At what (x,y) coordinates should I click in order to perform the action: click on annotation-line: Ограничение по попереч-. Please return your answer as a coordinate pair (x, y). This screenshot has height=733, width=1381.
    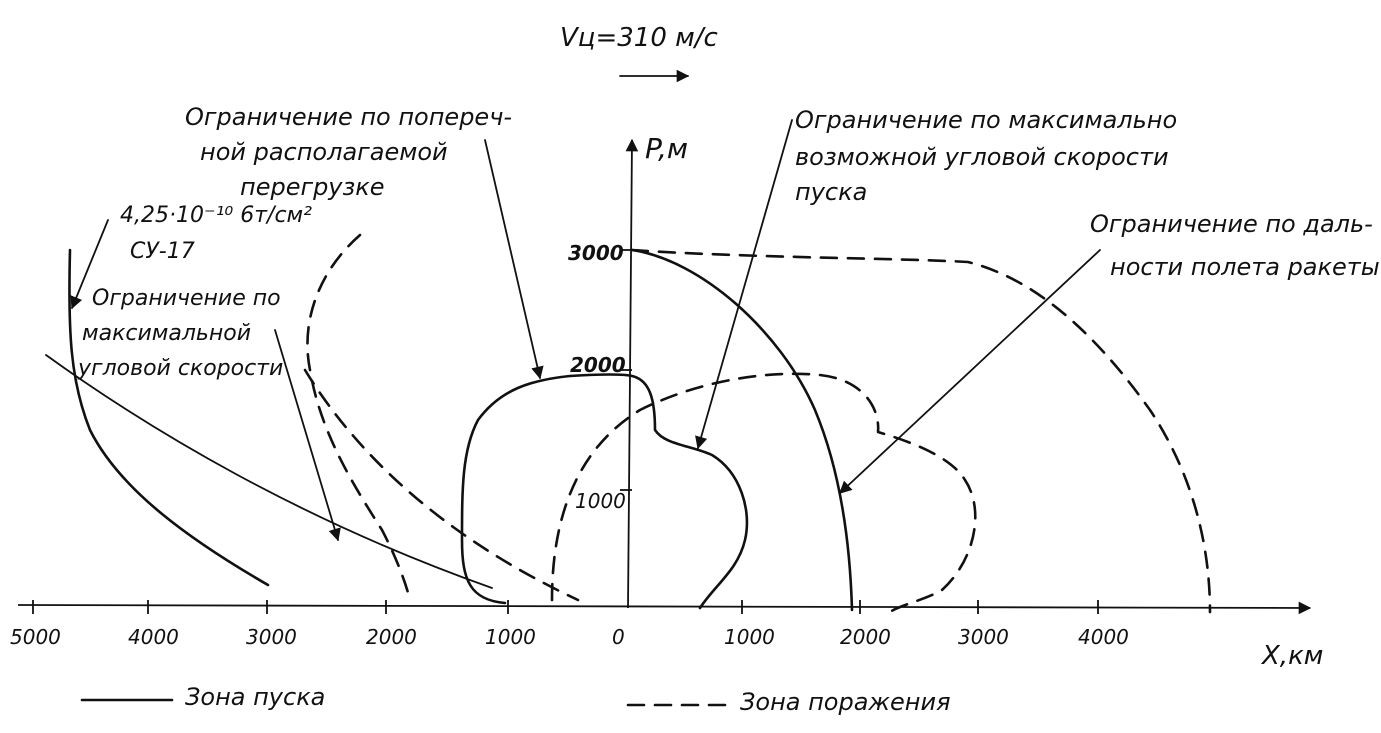
    Looking at the image, I should click on (348, 117).